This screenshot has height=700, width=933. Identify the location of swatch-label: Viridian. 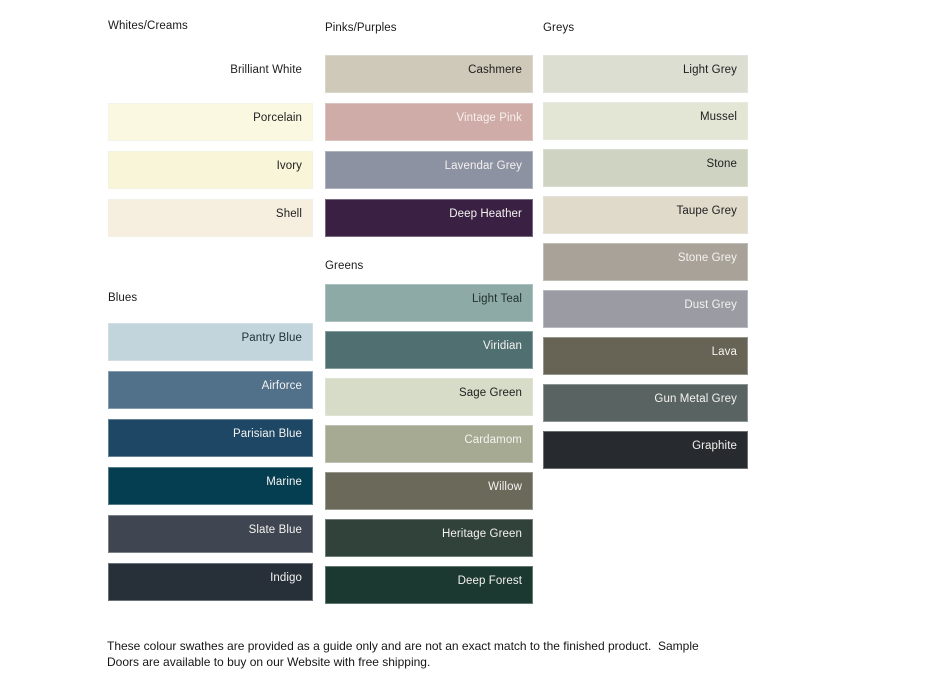
(502, 346).